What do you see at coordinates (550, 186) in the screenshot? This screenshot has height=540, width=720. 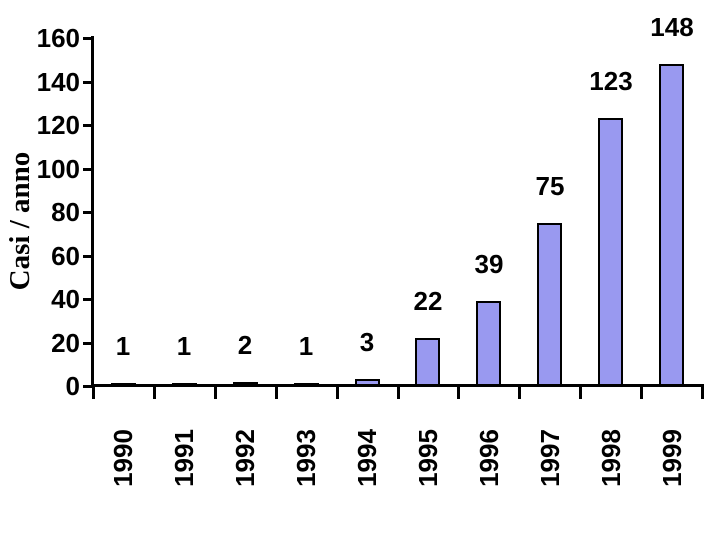 I see `bar-value-label: 75` at bounding box center [550, 186].